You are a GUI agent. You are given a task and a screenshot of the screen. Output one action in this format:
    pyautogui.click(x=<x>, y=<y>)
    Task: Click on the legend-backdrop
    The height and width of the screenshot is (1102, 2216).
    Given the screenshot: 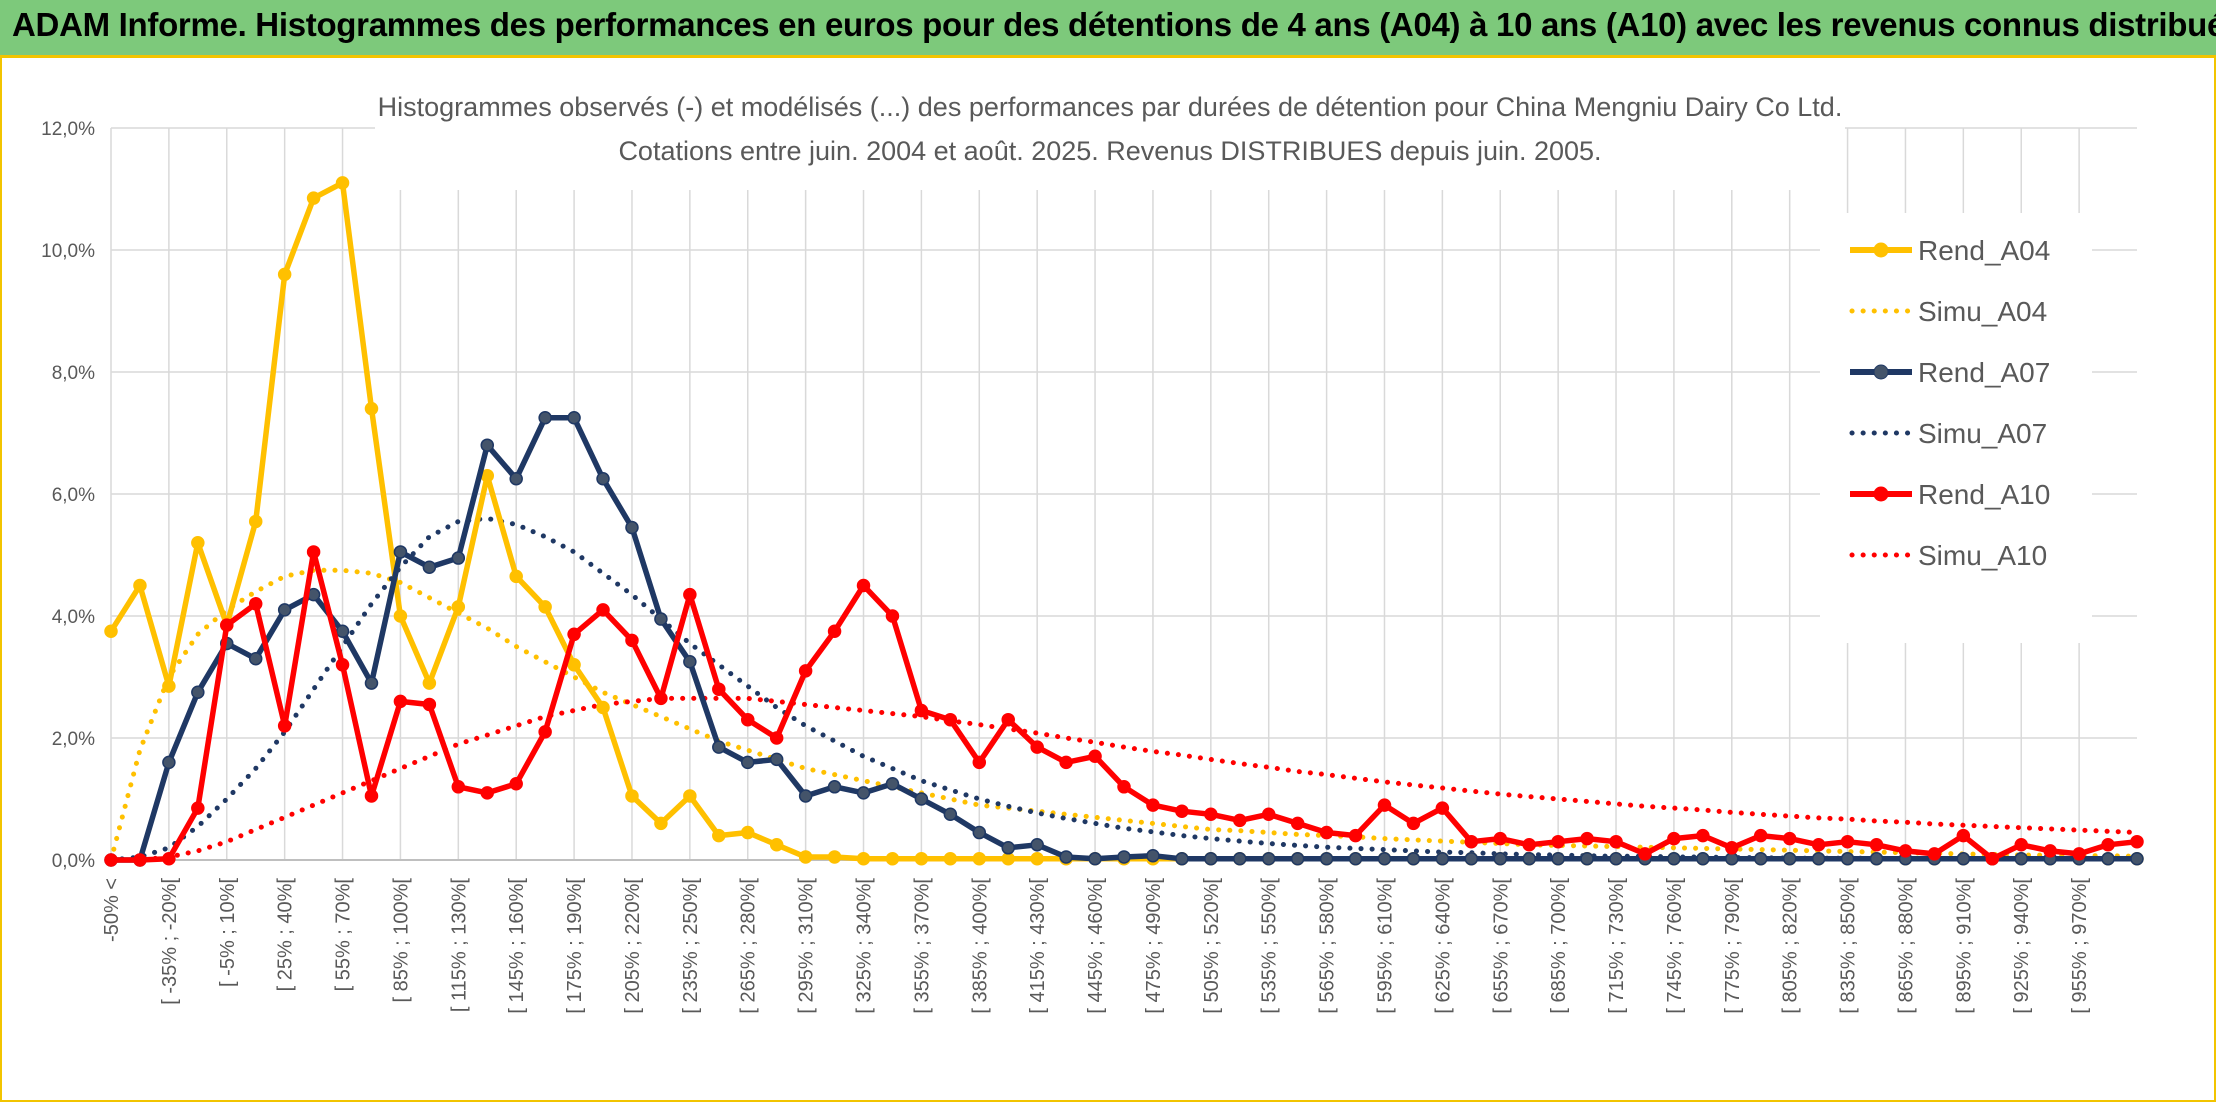 What is the action you would take?
    pyautogui.click(x=1956, y=428)
    